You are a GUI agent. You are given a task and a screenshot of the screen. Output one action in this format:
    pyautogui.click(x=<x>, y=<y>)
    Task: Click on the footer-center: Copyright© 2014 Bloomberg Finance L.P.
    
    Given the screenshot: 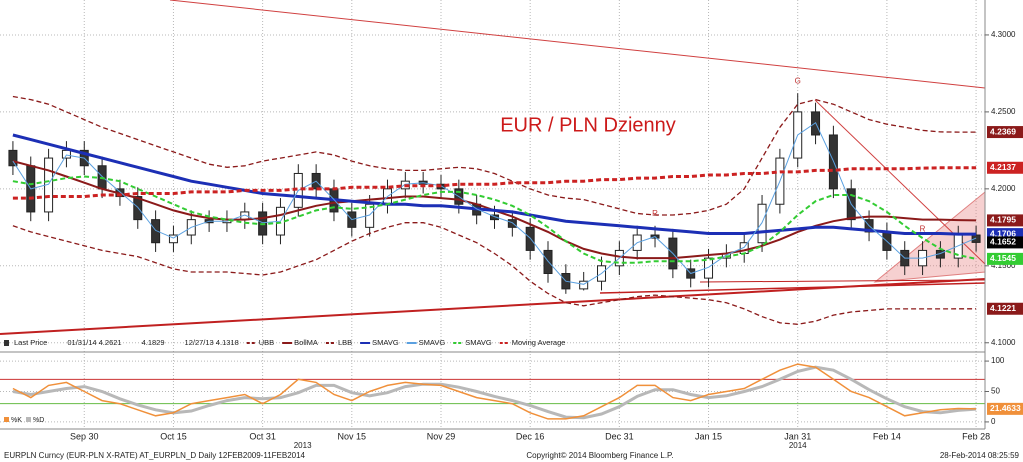 What is the action you would take?
    pyautogui.click(x=599, y=455)
    